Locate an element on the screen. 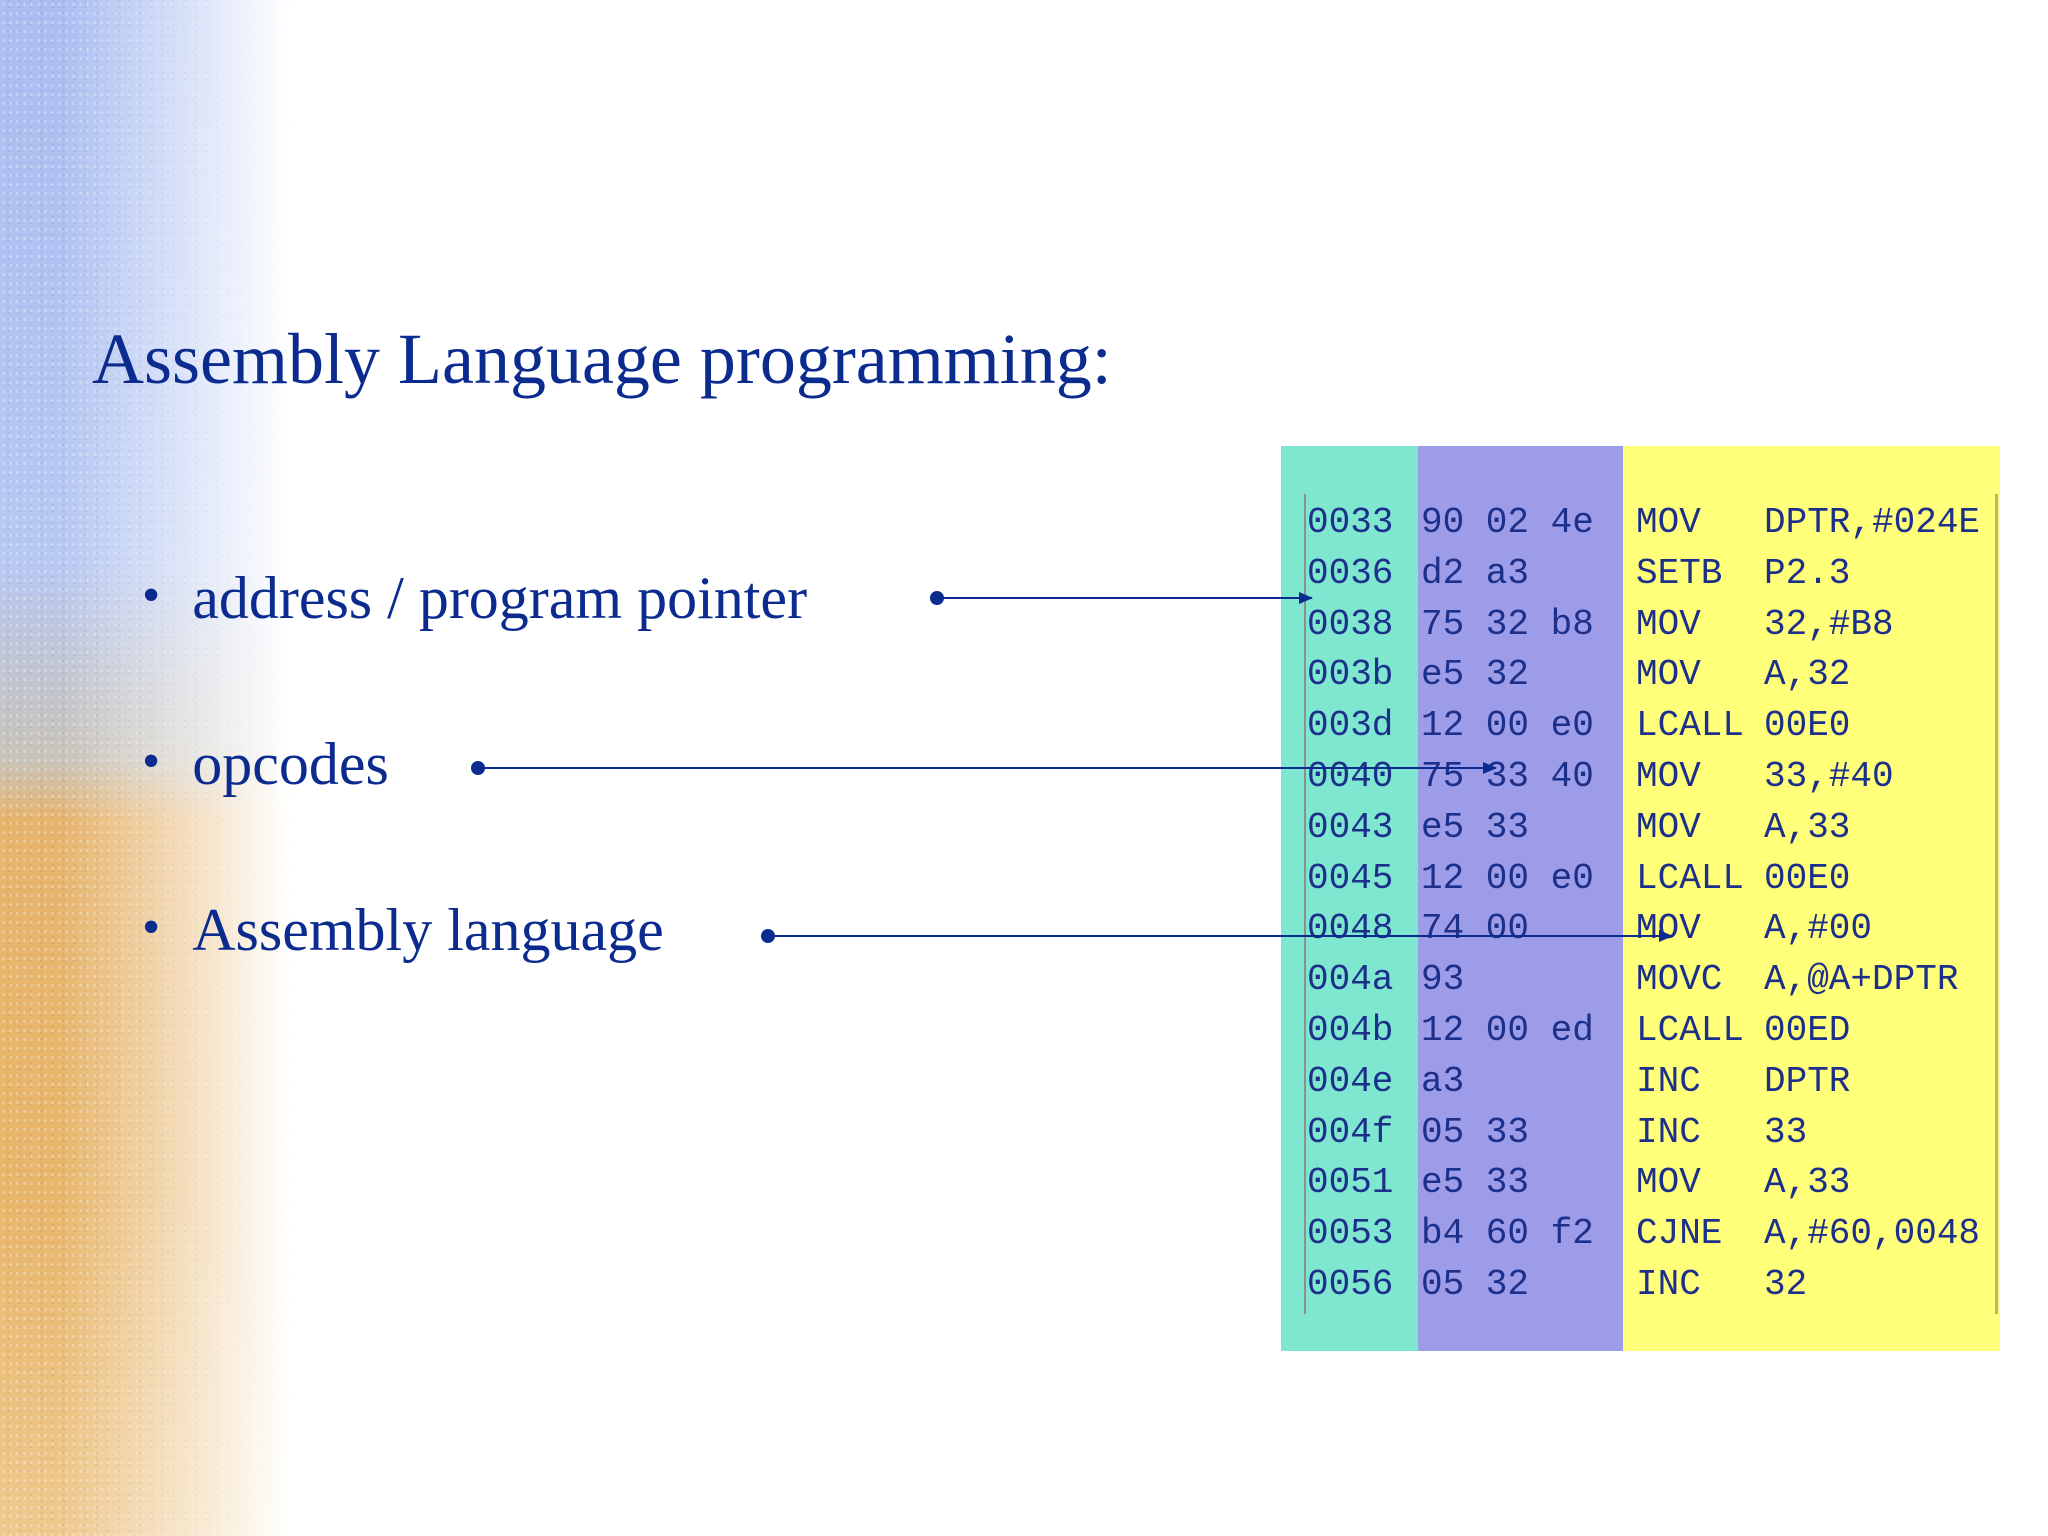 Image resolution: width=2048 pixels, height=1536 pixels. code-row: 0036 d2 a3 SETB P2.3 is located at coordinates (1652, 574).